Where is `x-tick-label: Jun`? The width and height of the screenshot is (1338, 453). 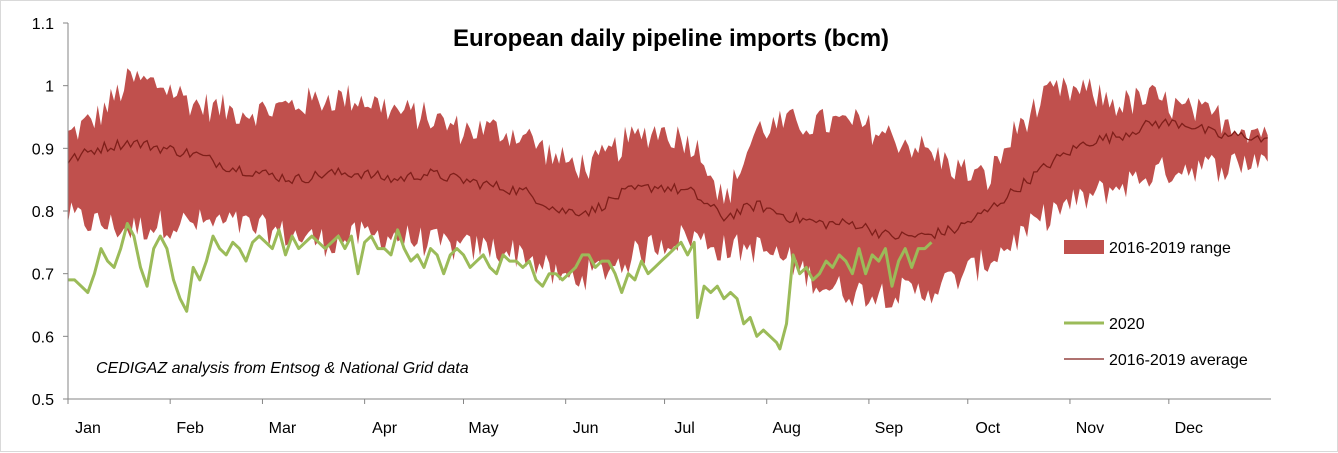
x-tick-label: Jun is located at coordinates (586, 428).